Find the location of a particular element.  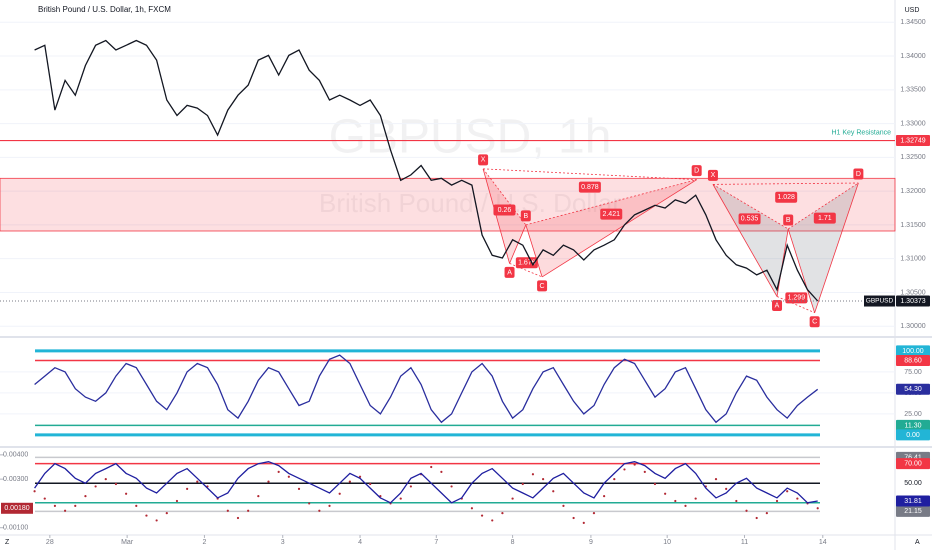

pattern-point-label: D is located at coordinates (858, 174).